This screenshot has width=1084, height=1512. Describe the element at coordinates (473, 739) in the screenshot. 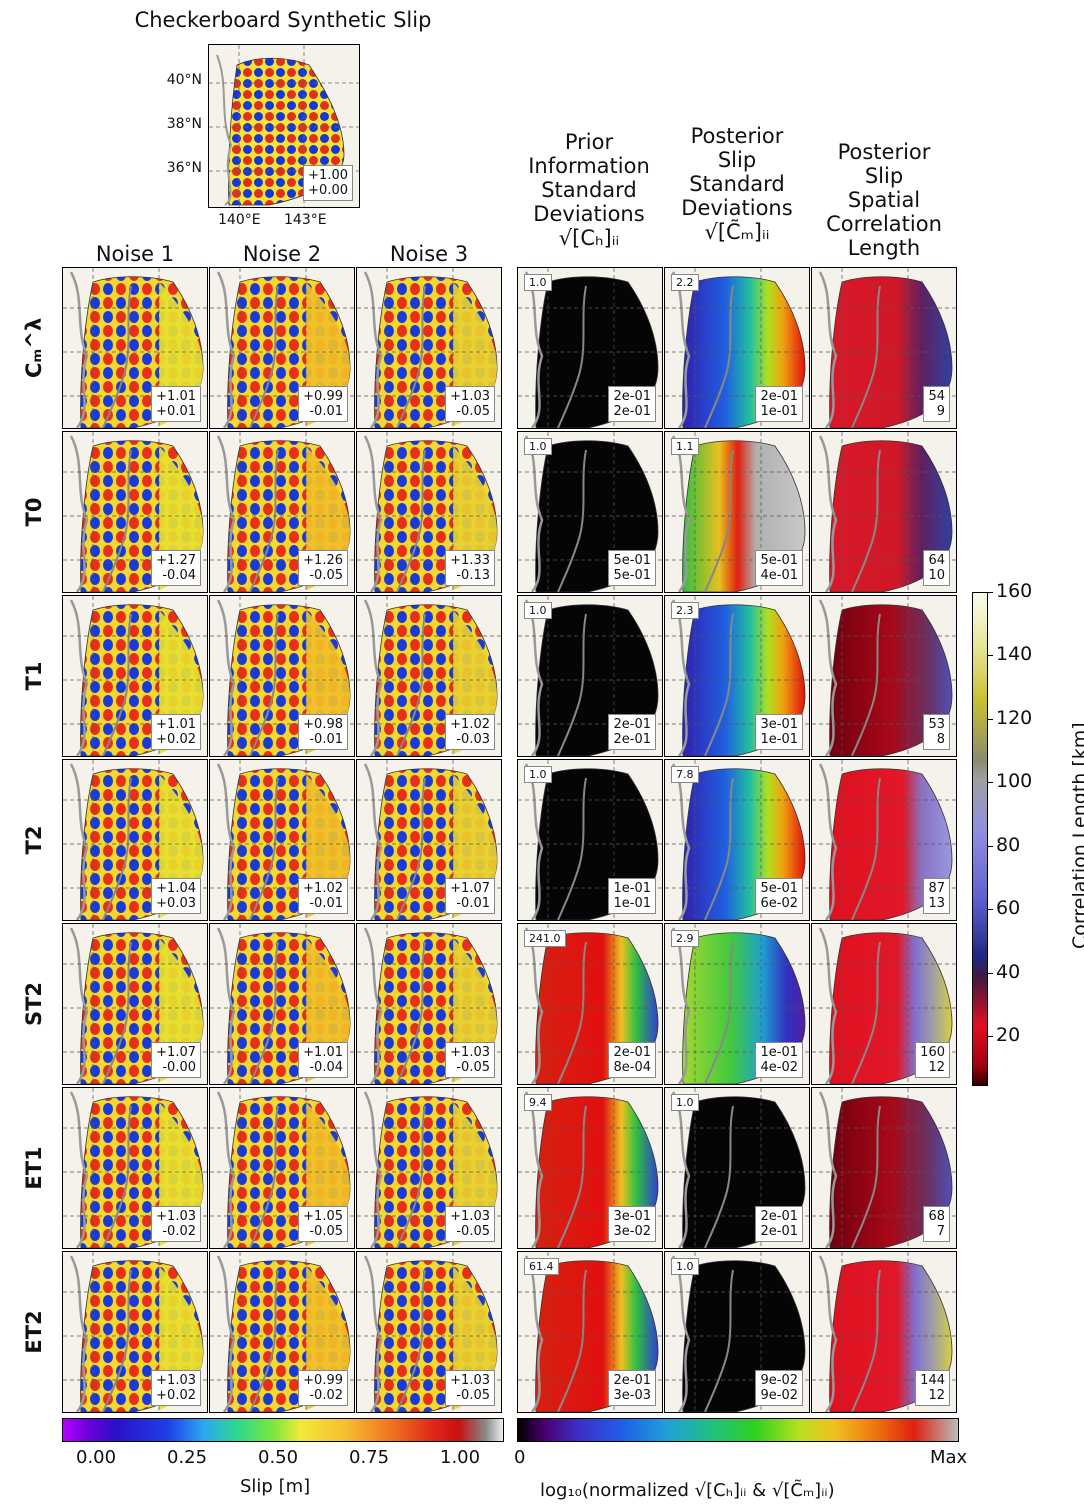

I see `slip-stat-min: -0.03` at that location.